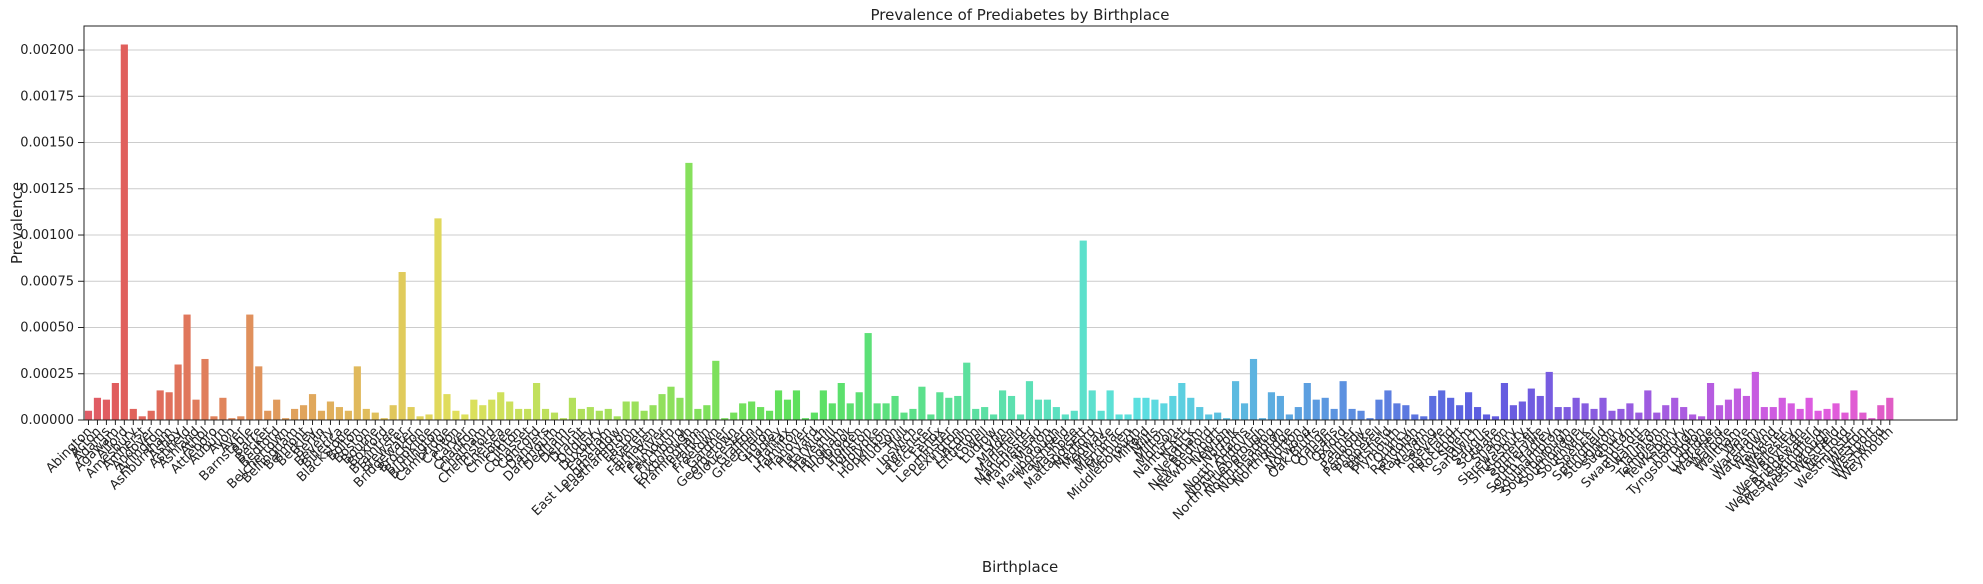 Image resolution: width=1983 pixels, height=584 pixels. I want to click on y-tick-label: 0.00150, so click(47, 143).